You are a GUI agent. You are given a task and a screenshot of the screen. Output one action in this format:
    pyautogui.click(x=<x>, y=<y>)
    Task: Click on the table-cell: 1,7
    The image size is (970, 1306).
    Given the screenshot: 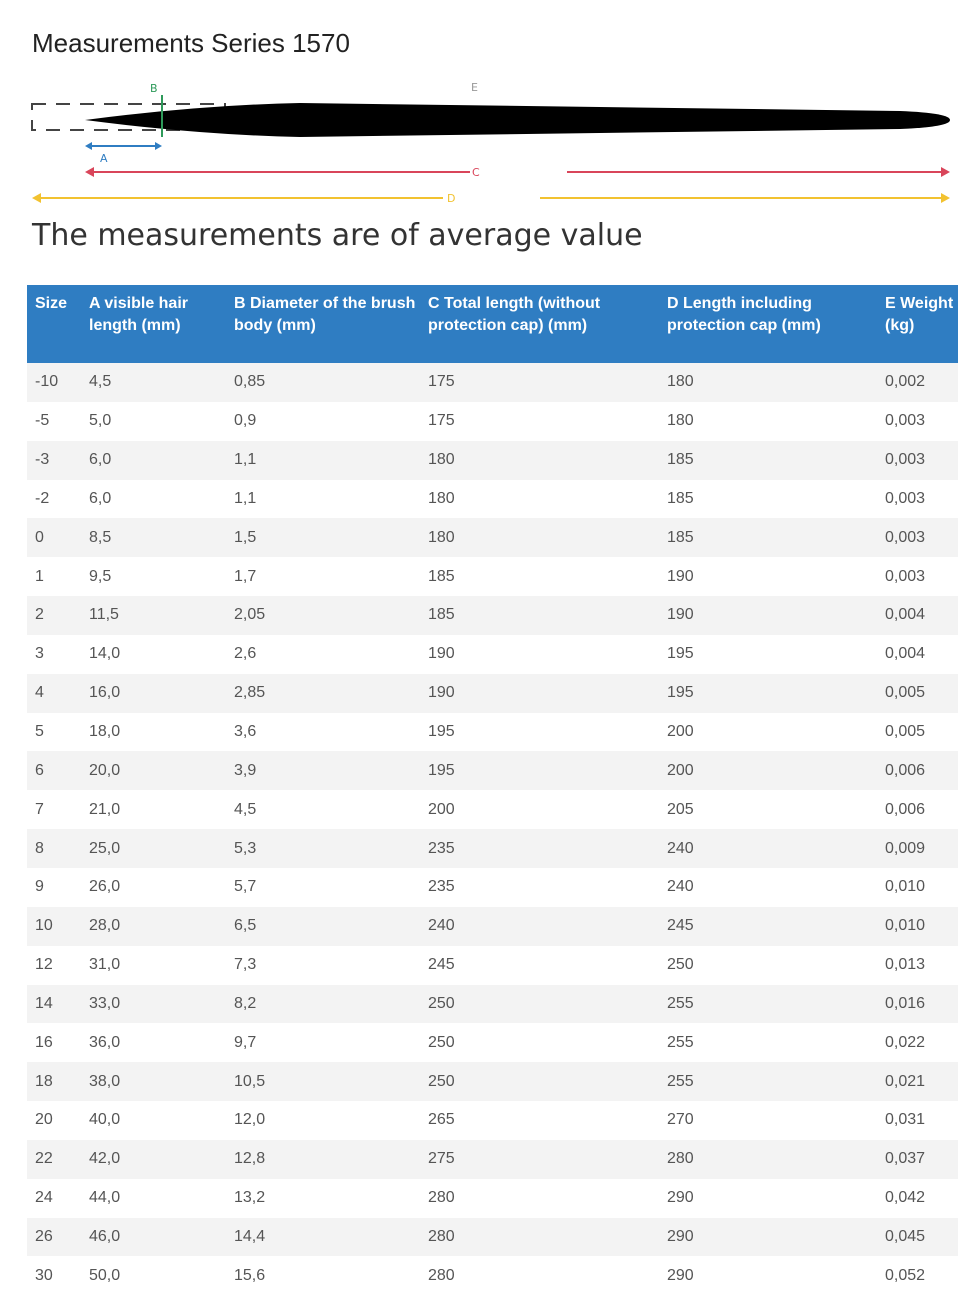 What is the action you would take?
    pyautogui.click(x=245, y=576)
    